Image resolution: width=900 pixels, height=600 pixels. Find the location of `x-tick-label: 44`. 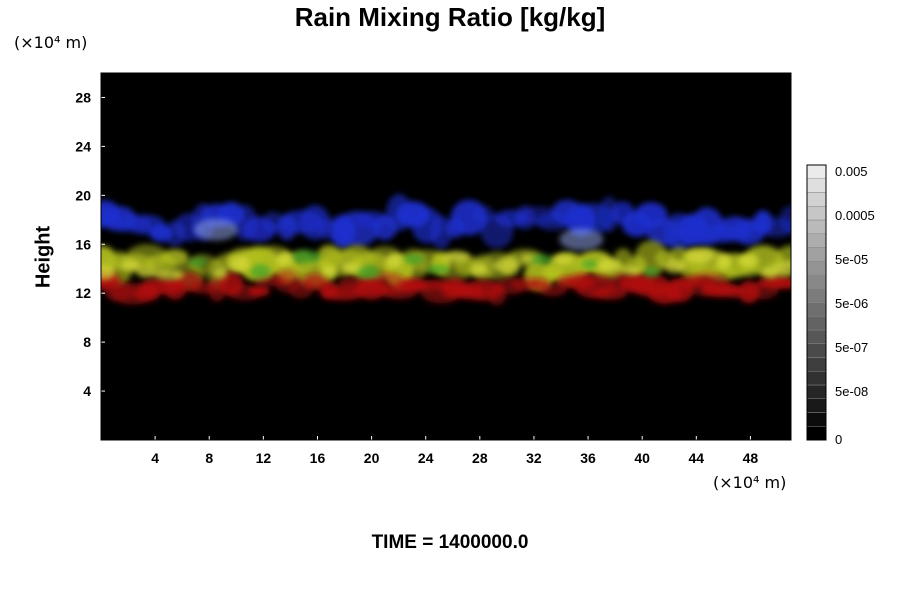

x-tick-label: 44 is located at coordinates (697, 458).